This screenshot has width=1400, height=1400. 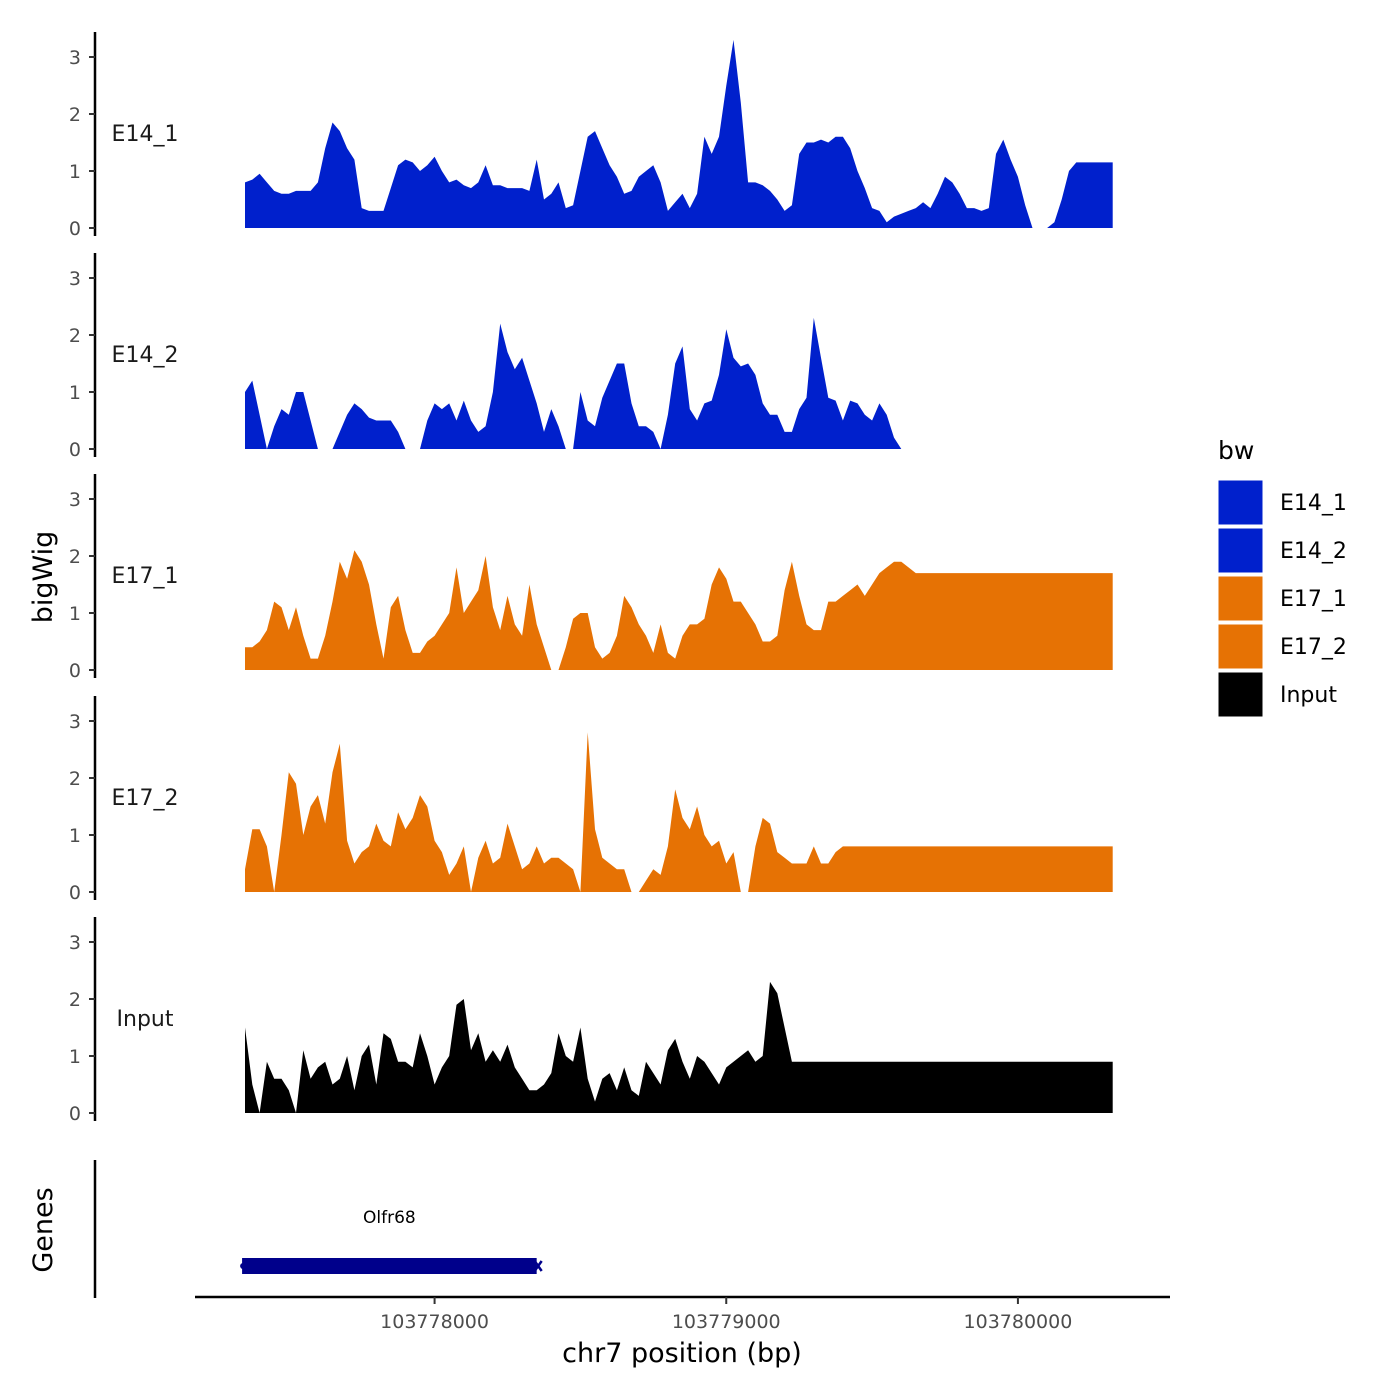 I want to click on genes-track: Olfr68, so click(x=318, y=1229).